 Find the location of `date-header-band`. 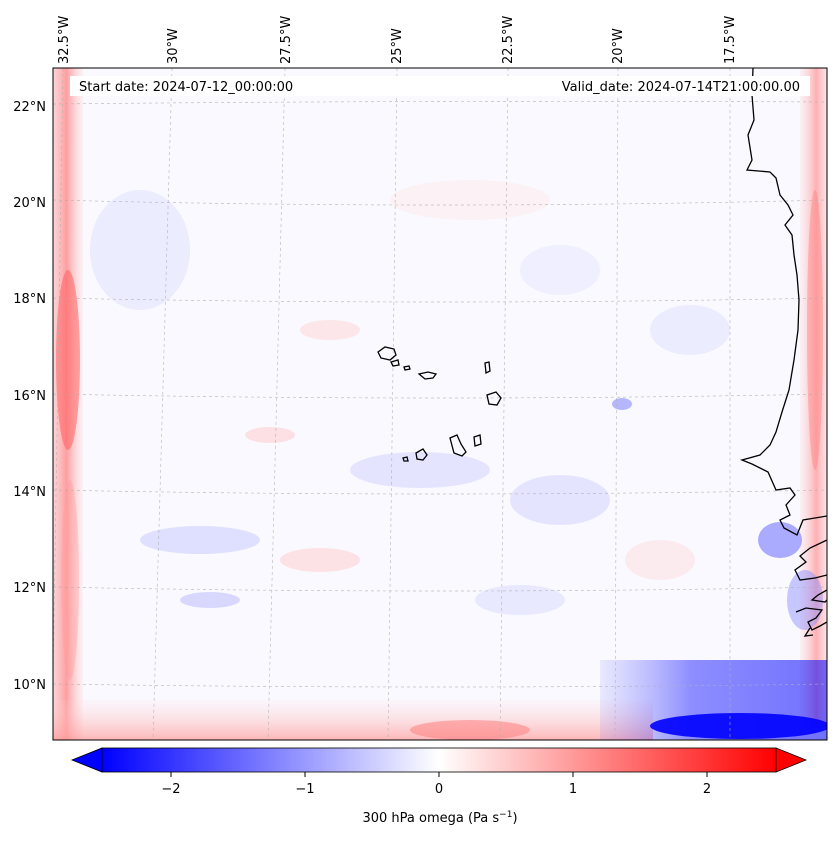

date-header-band is located at coordinates (440, 86).